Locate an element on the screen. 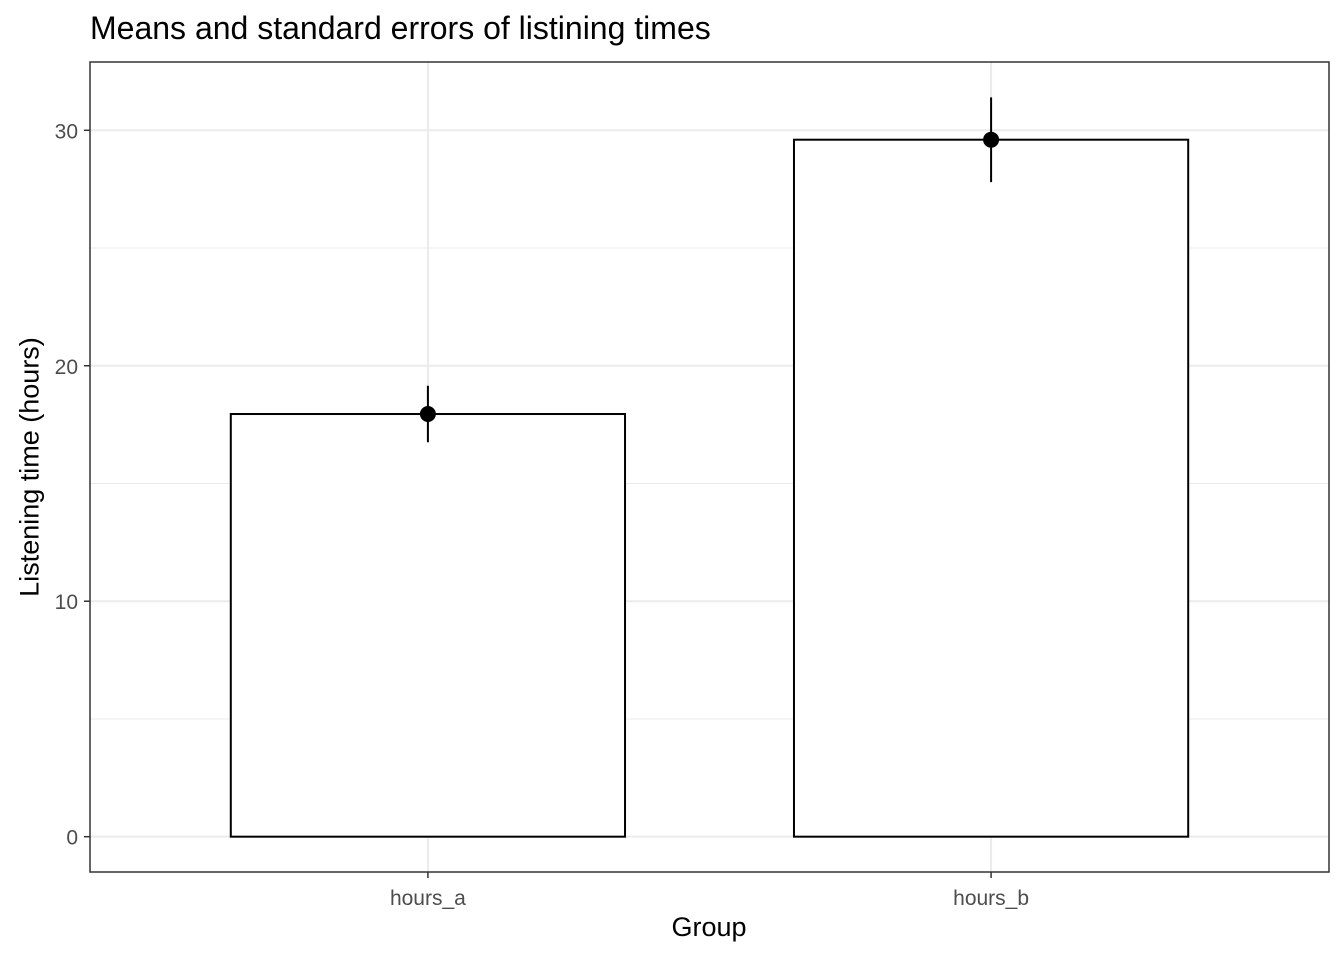 The height and width of the screenshot is (960, 1344). y-axis-title: Listening time (hours) is located at coordinates (29, 467).